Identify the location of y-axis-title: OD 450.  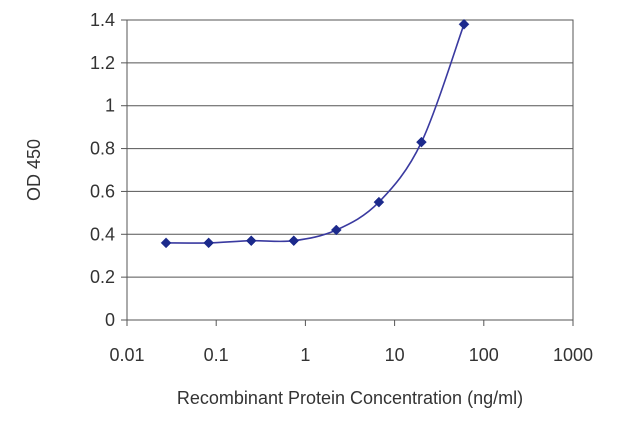
(34, 170).